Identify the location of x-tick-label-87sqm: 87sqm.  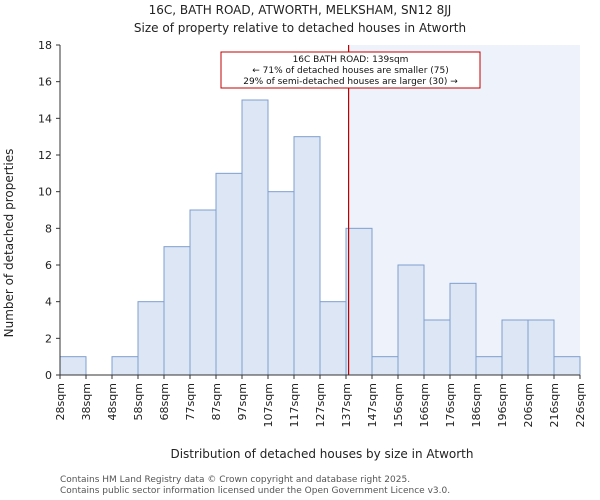
(216, 401).